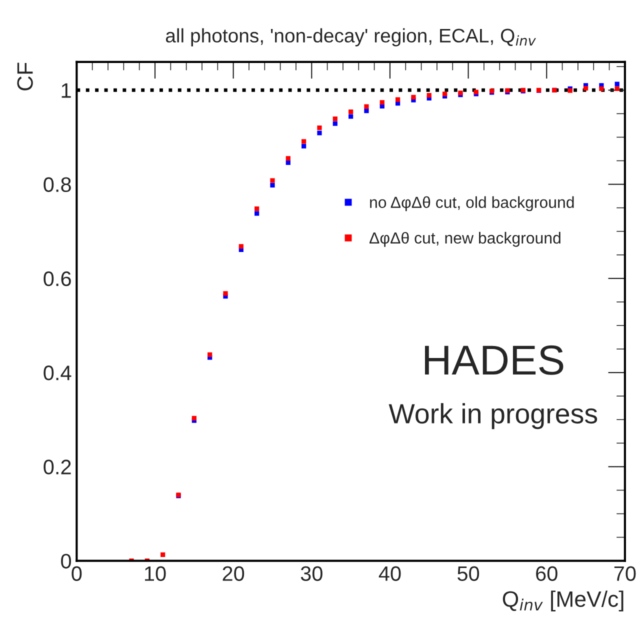 The image size is (639, 619). I want to click on x-tick-label: 0, so click(77, 573).